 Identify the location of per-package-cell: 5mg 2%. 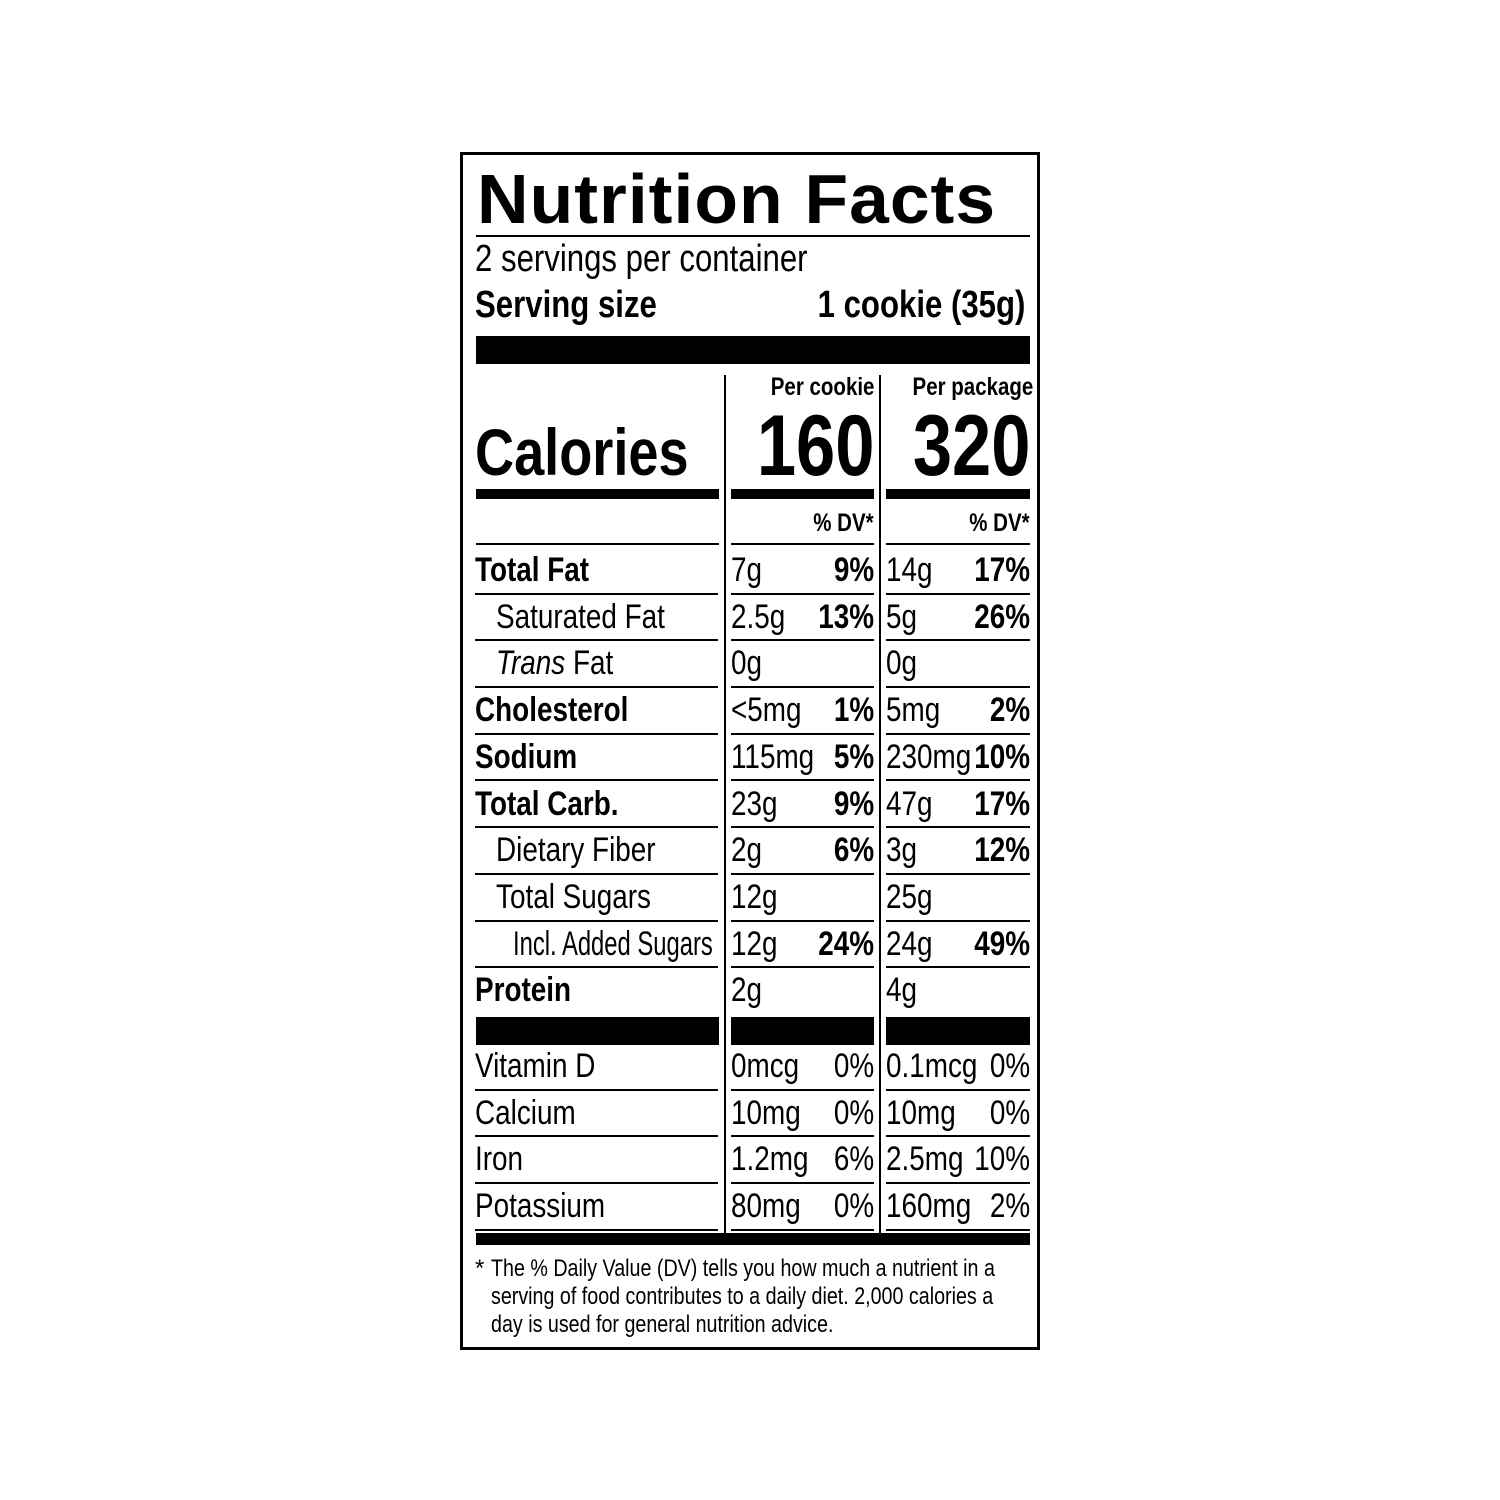
(958, 711).